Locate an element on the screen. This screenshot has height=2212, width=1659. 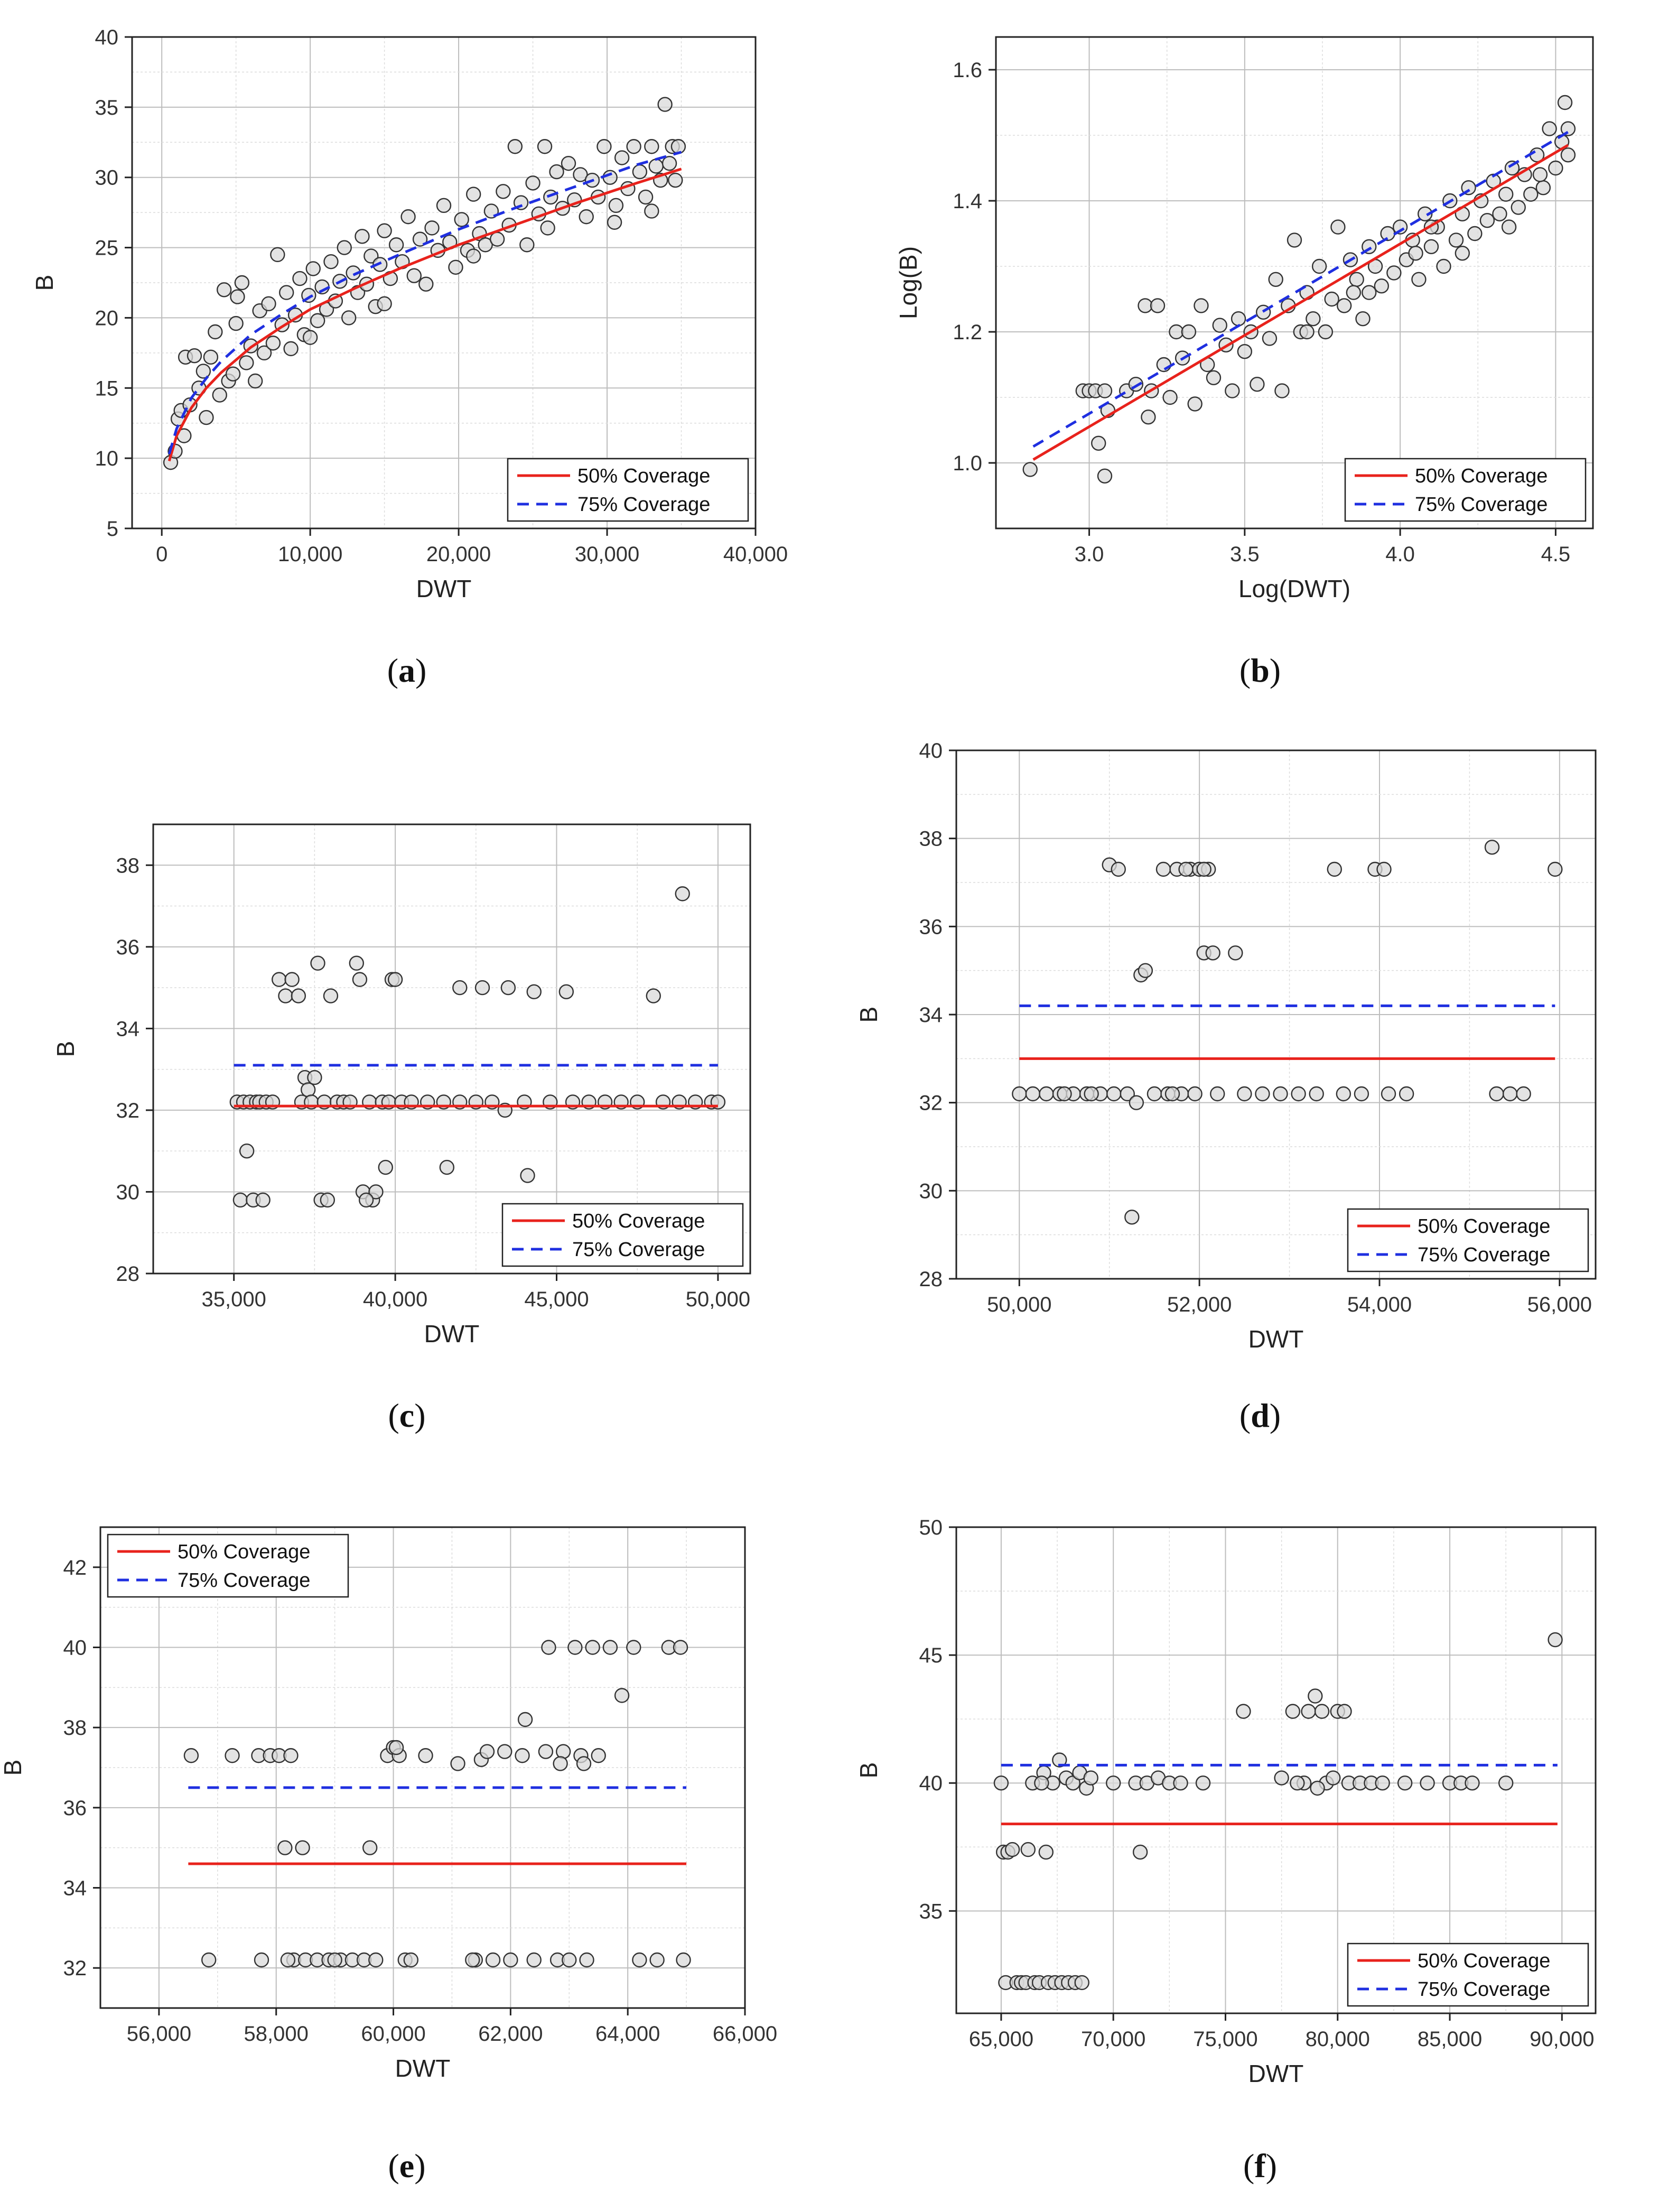
panel-caption: (f) is located at coordinates (1260, 2166).